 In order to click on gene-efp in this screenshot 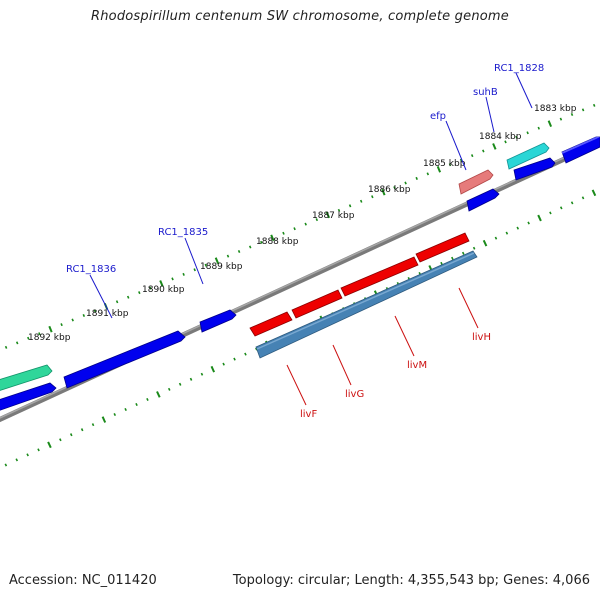, I will do `click(476, 182)`.